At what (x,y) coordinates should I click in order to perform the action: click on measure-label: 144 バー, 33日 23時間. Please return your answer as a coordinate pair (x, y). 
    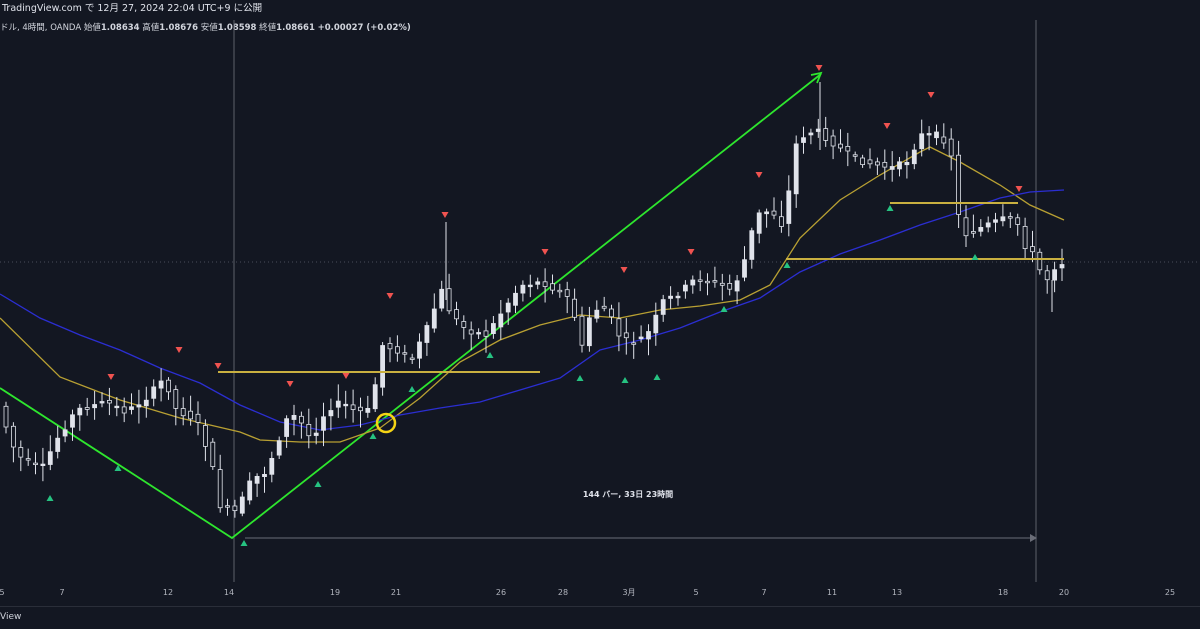
    Looking at the image, I should click on (628, 494).